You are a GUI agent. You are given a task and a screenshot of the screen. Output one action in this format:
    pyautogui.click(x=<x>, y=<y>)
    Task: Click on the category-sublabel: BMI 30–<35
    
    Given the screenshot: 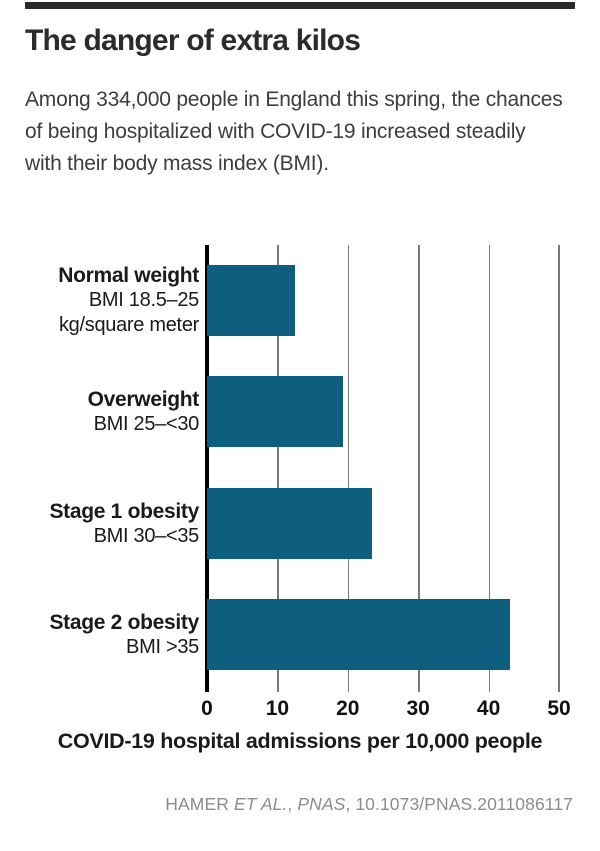 What is the action you would take?
    pyautogui.click(x=146, y=535)
    